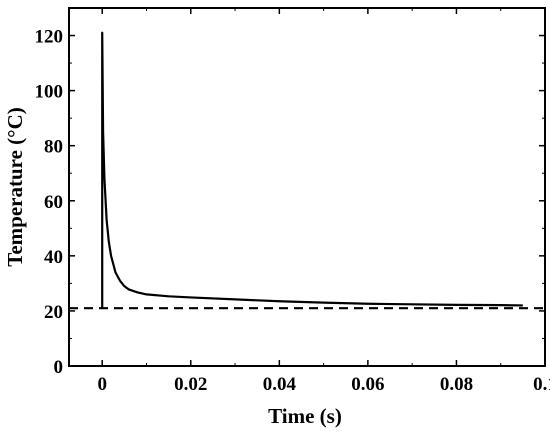  I want to click on x-tick-label: 0.1, so click(541, 384).